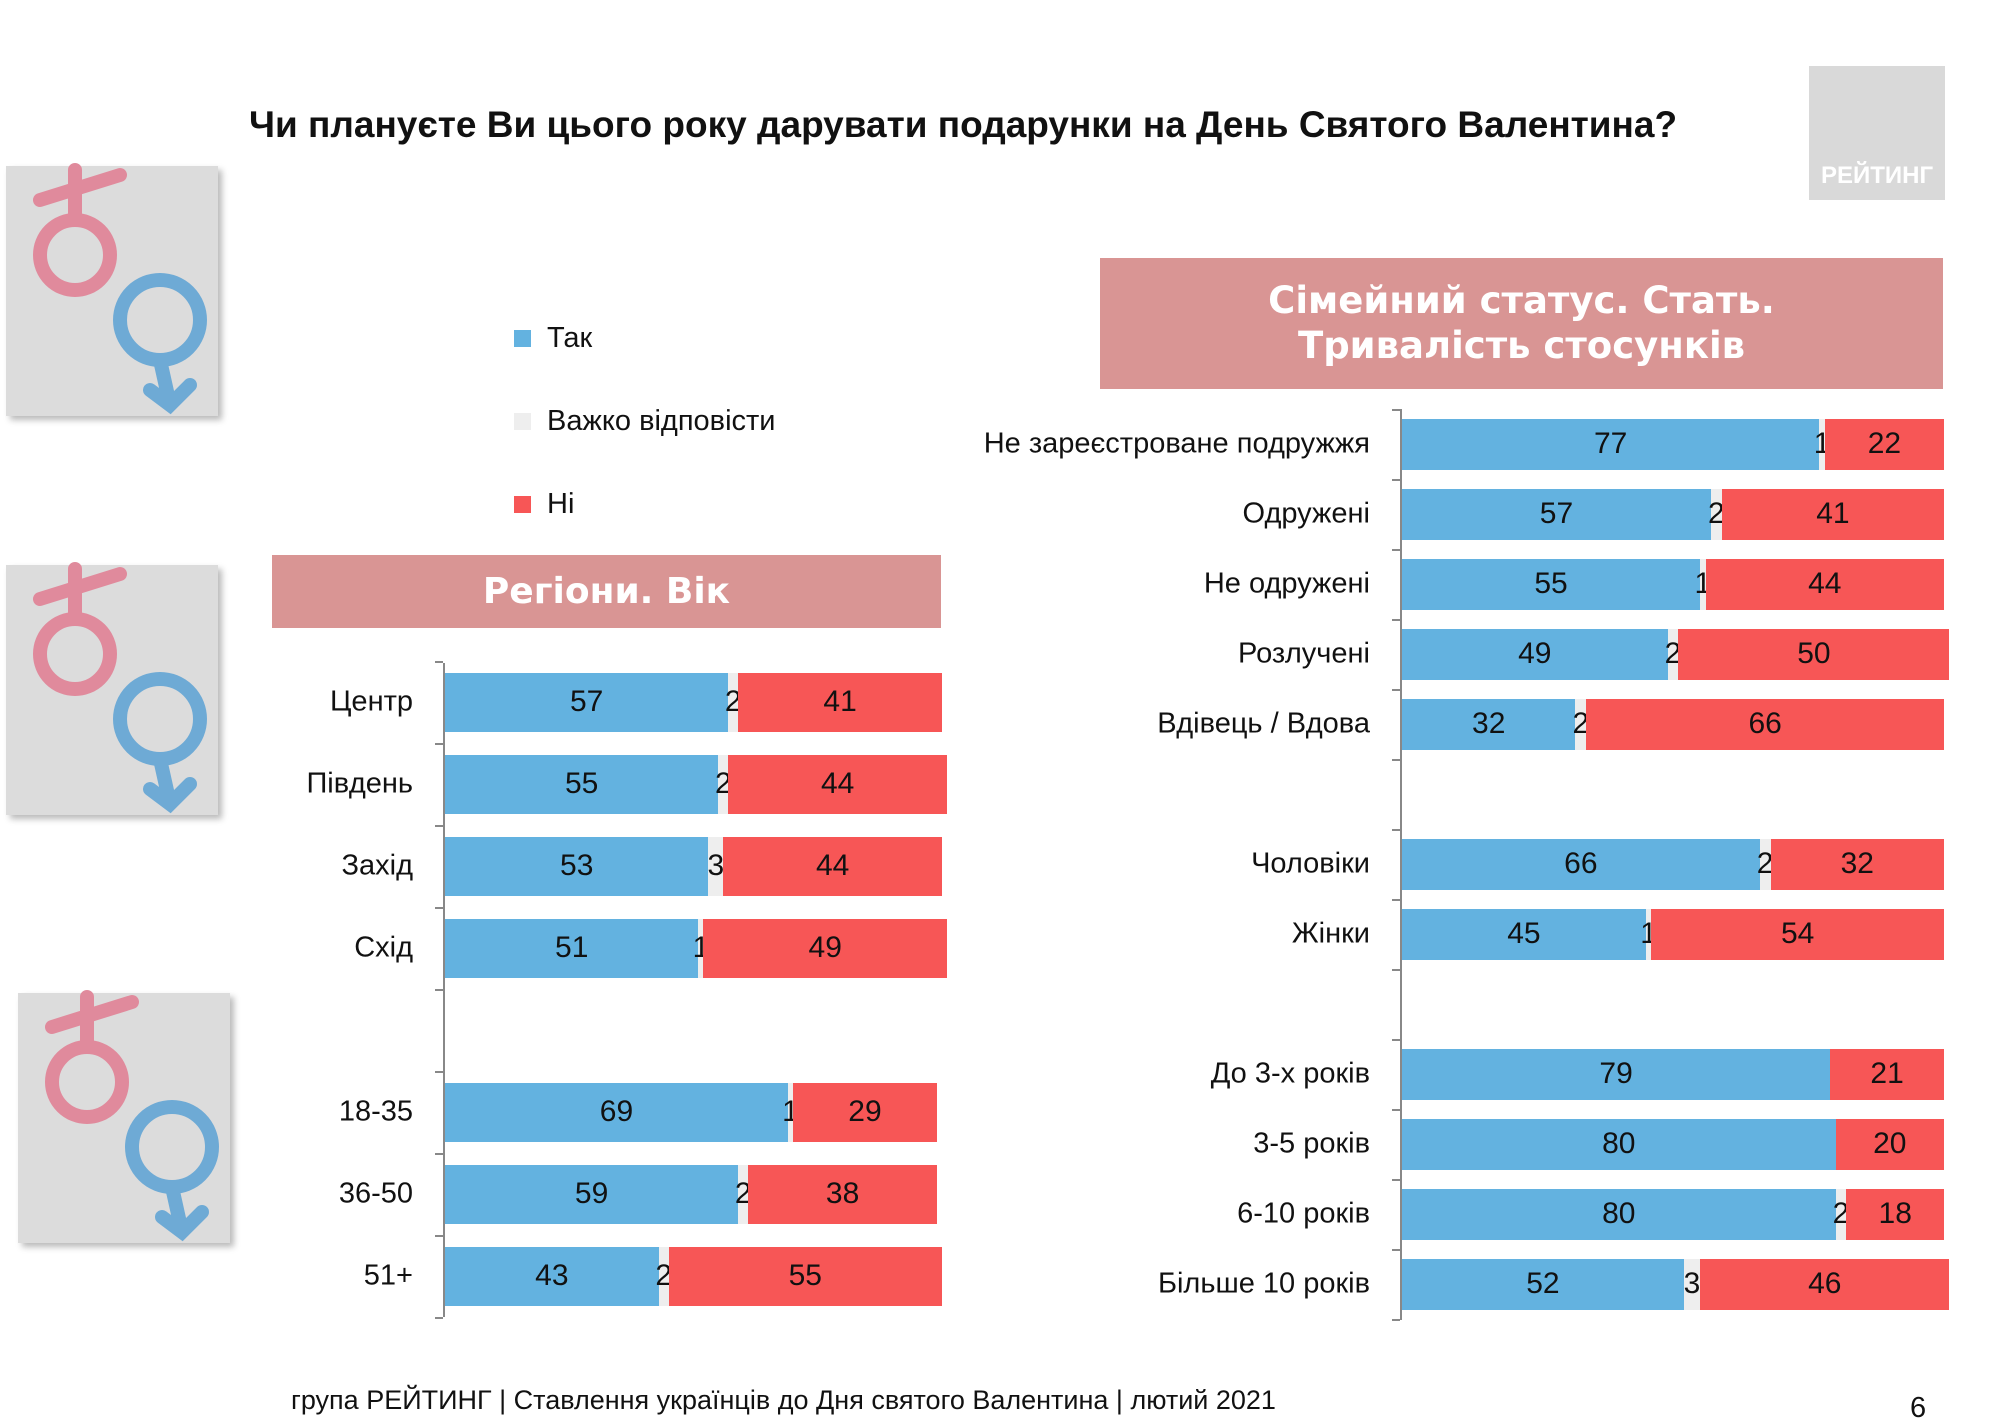 The width and height of the screenshot is (2000, 1428). What do you see at coordinates (377, 865) in the screenshot?
I see `category-label: Захід` at bounding box center [377, 865].